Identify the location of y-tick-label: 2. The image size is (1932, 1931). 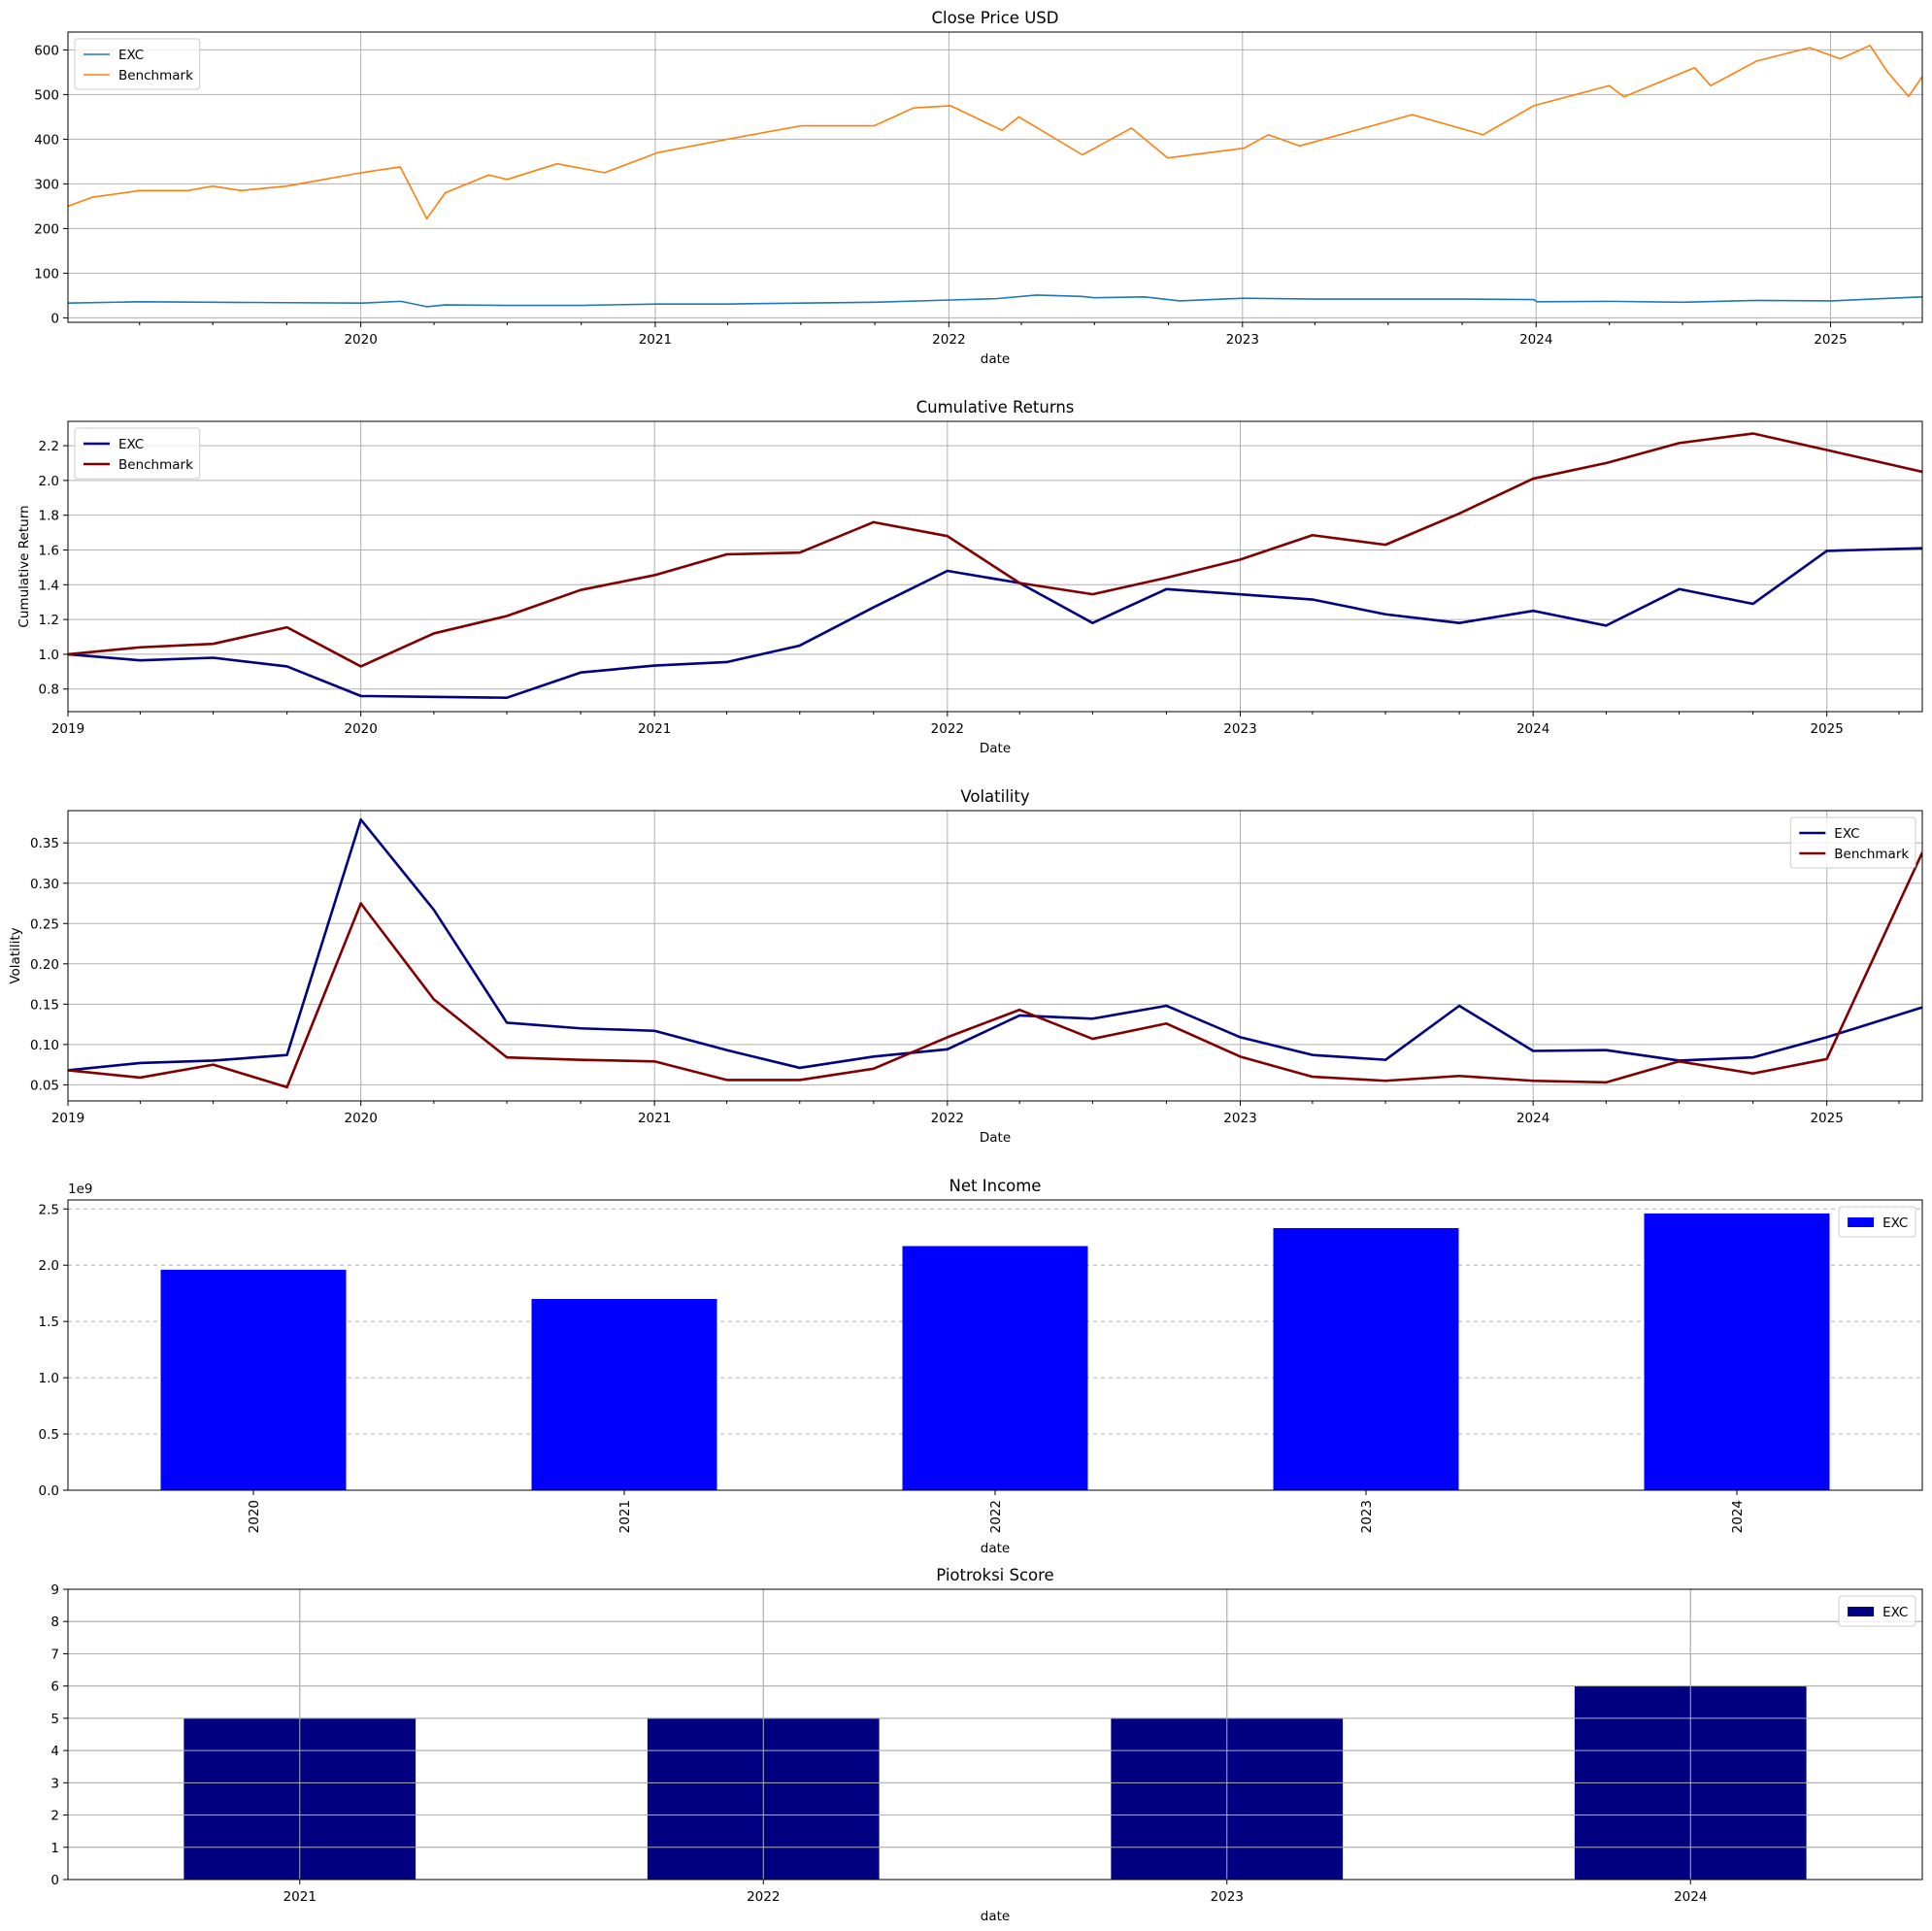
(54, 1817).